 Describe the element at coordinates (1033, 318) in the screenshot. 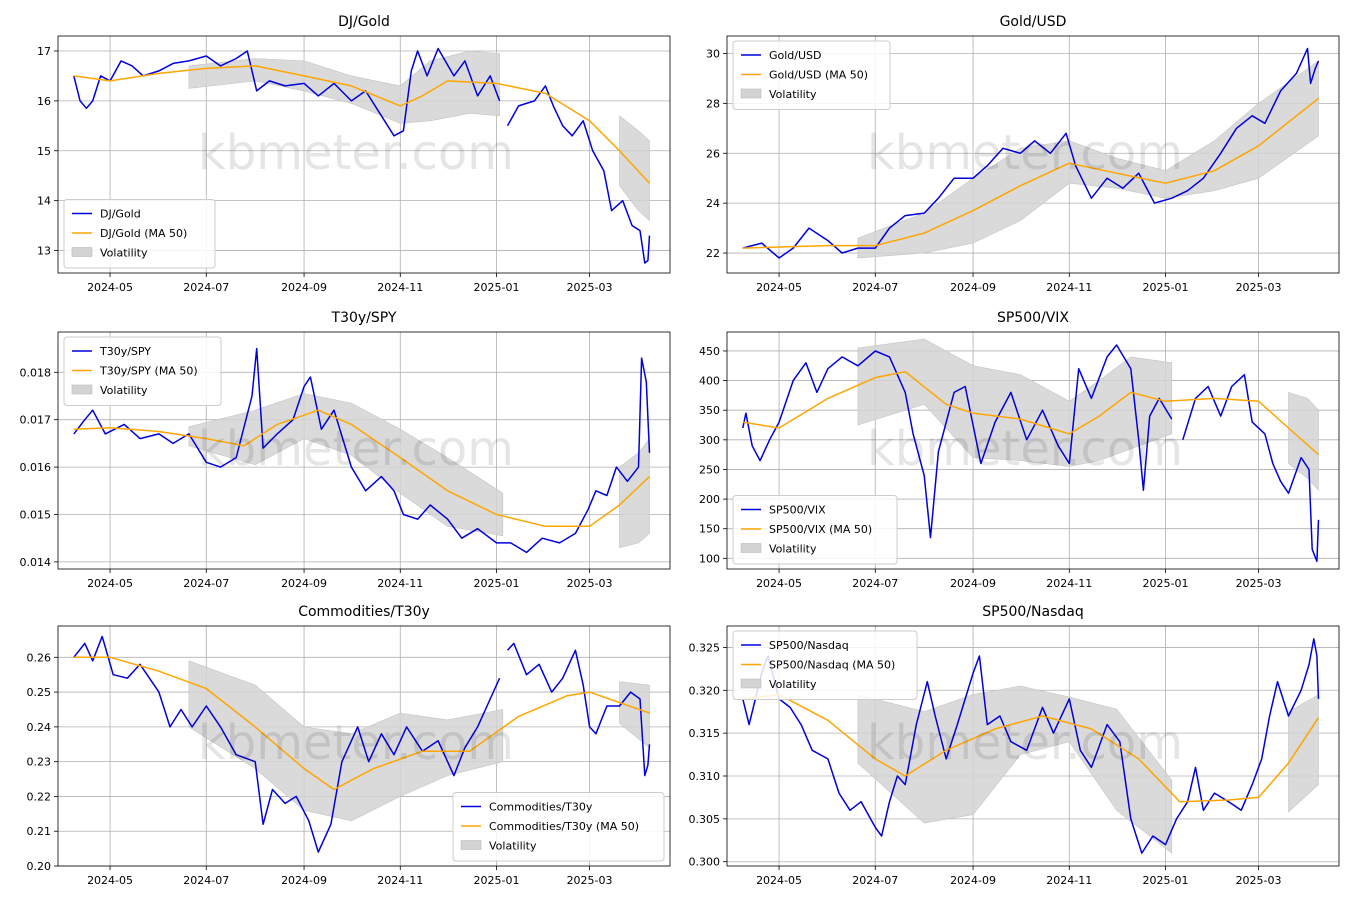

I see `chart-title: SP500/VIX` at that location.